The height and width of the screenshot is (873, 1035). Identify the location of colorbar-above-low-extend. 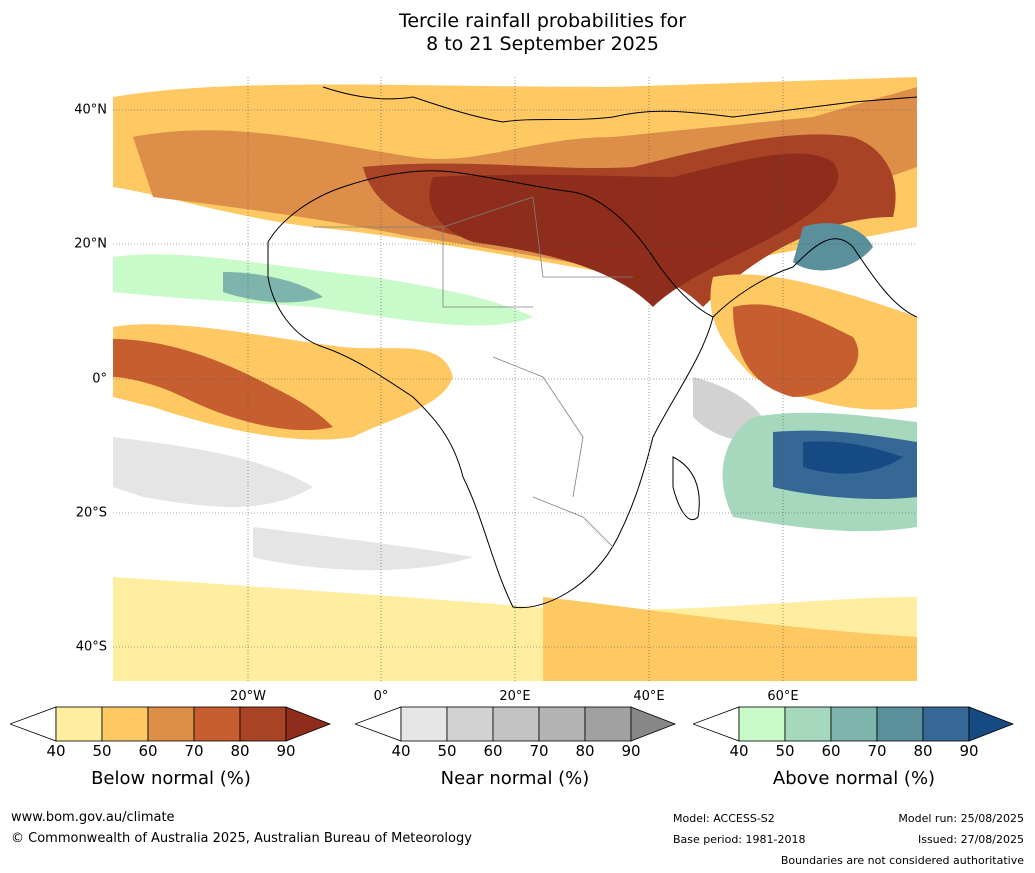
(716, 724).